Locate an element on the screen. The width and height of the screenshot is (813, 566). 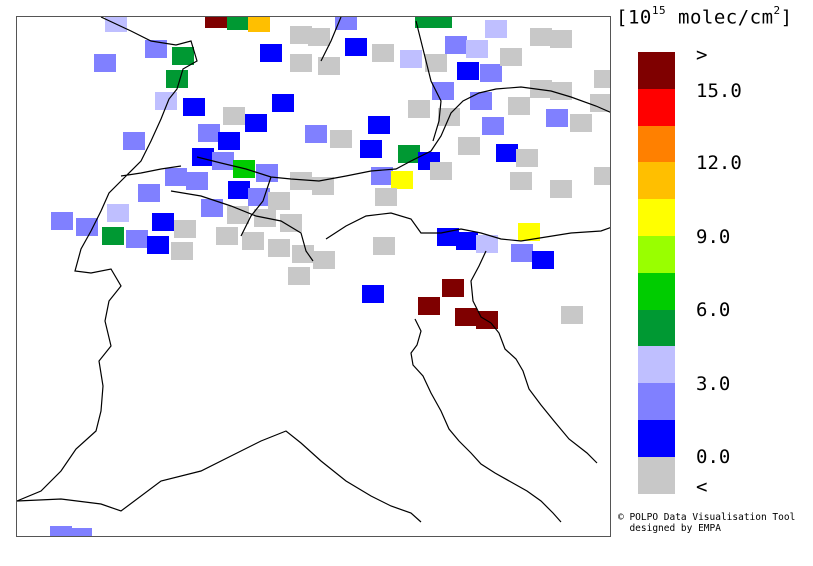
colorbar-label-over: > is located at coordinates (702, 55).